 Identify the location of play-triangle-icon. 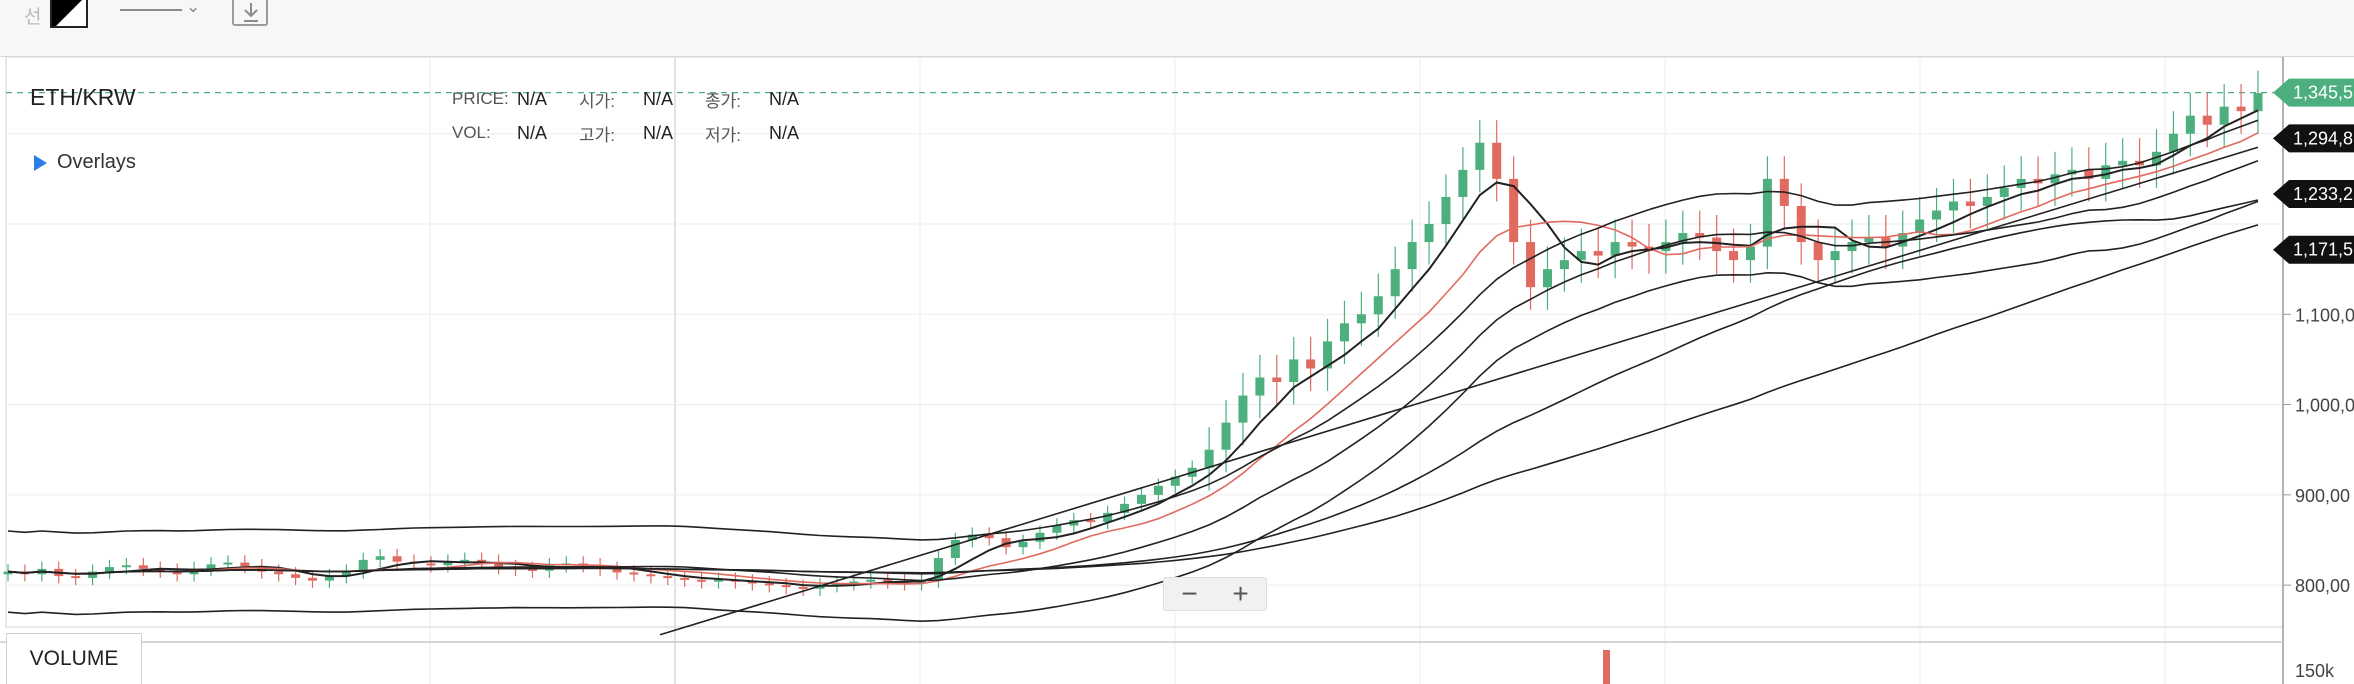
(40, 162).